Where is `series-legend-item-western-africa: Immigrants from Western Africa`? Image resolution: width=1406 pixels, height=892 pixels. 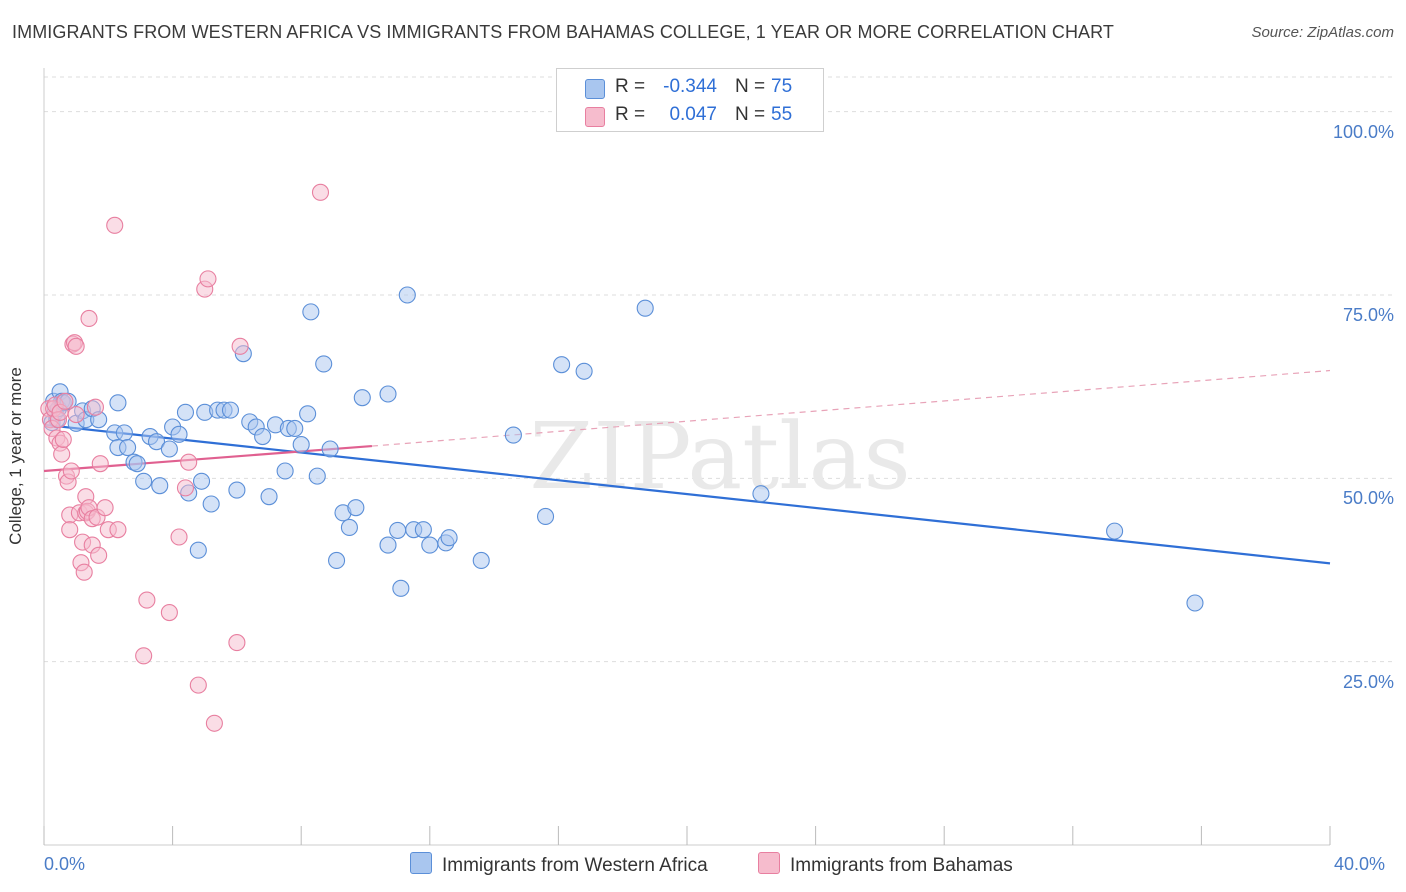
series-legend-item-western-africa: Immigrants from Western Africa is located at coordinates (559, 864).